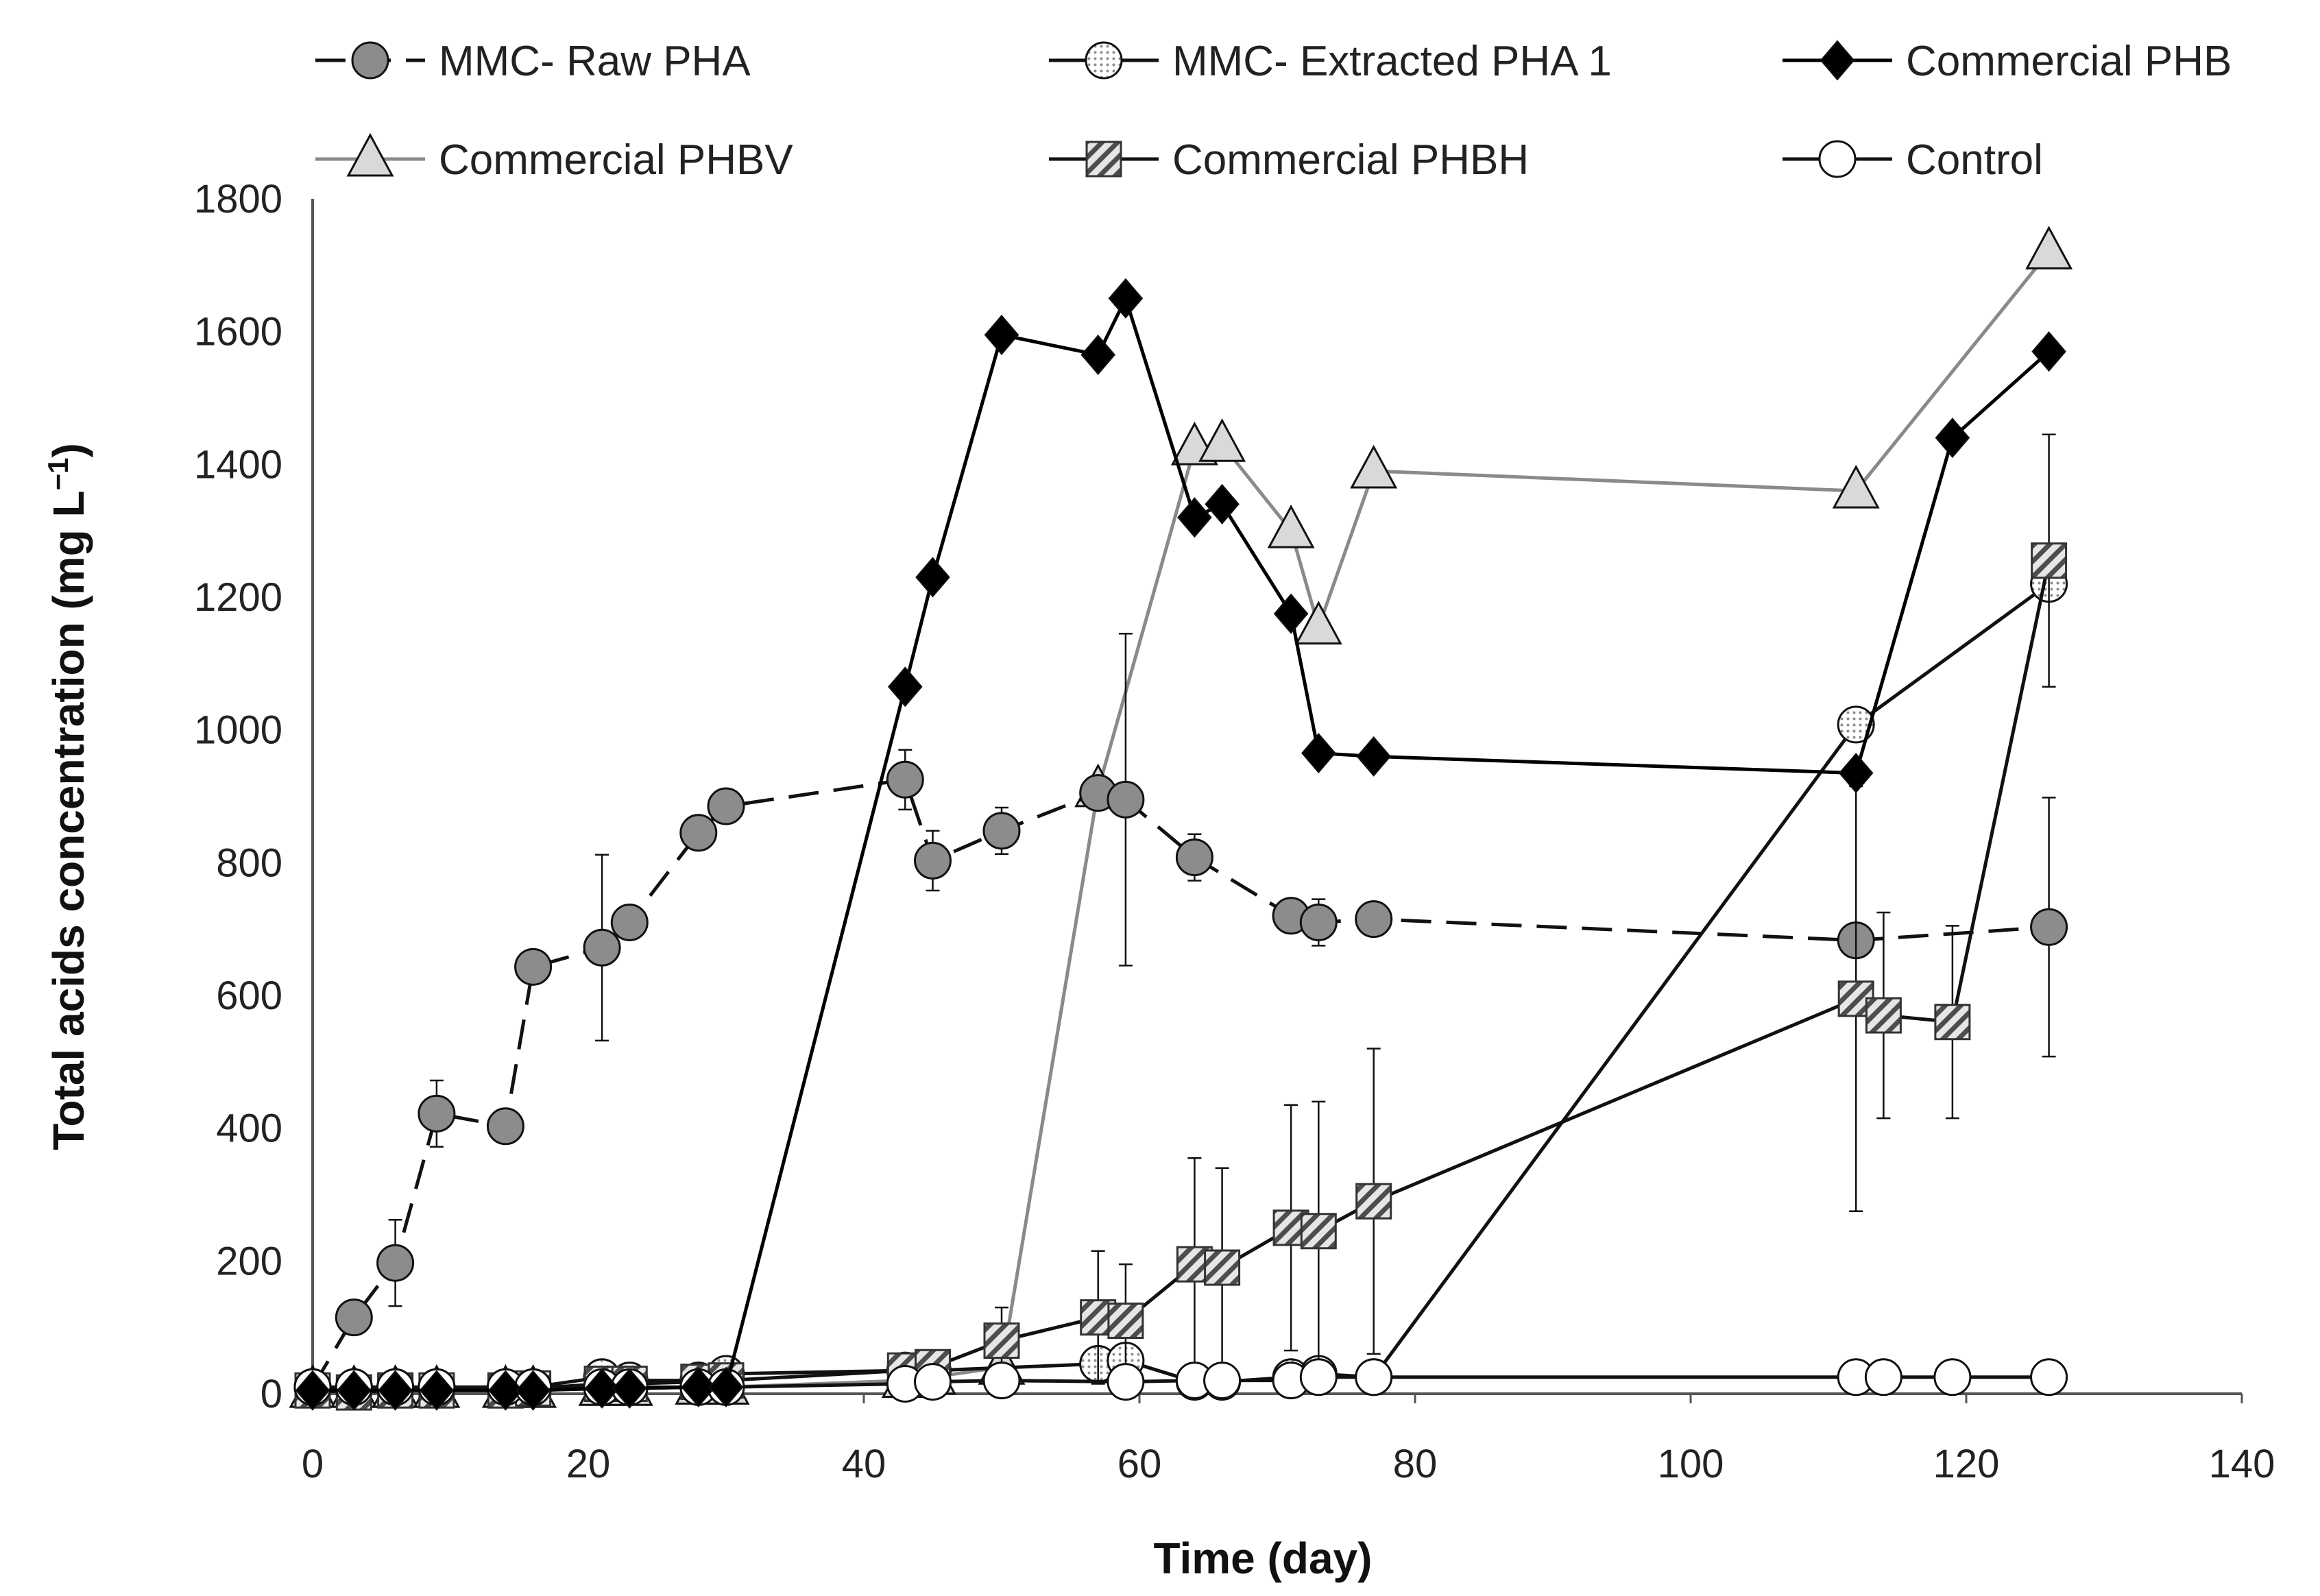  Describe the element at coordinates (595, 61) in the screenshot. I see `legend-label: MMC- Raw PHA` at that location.